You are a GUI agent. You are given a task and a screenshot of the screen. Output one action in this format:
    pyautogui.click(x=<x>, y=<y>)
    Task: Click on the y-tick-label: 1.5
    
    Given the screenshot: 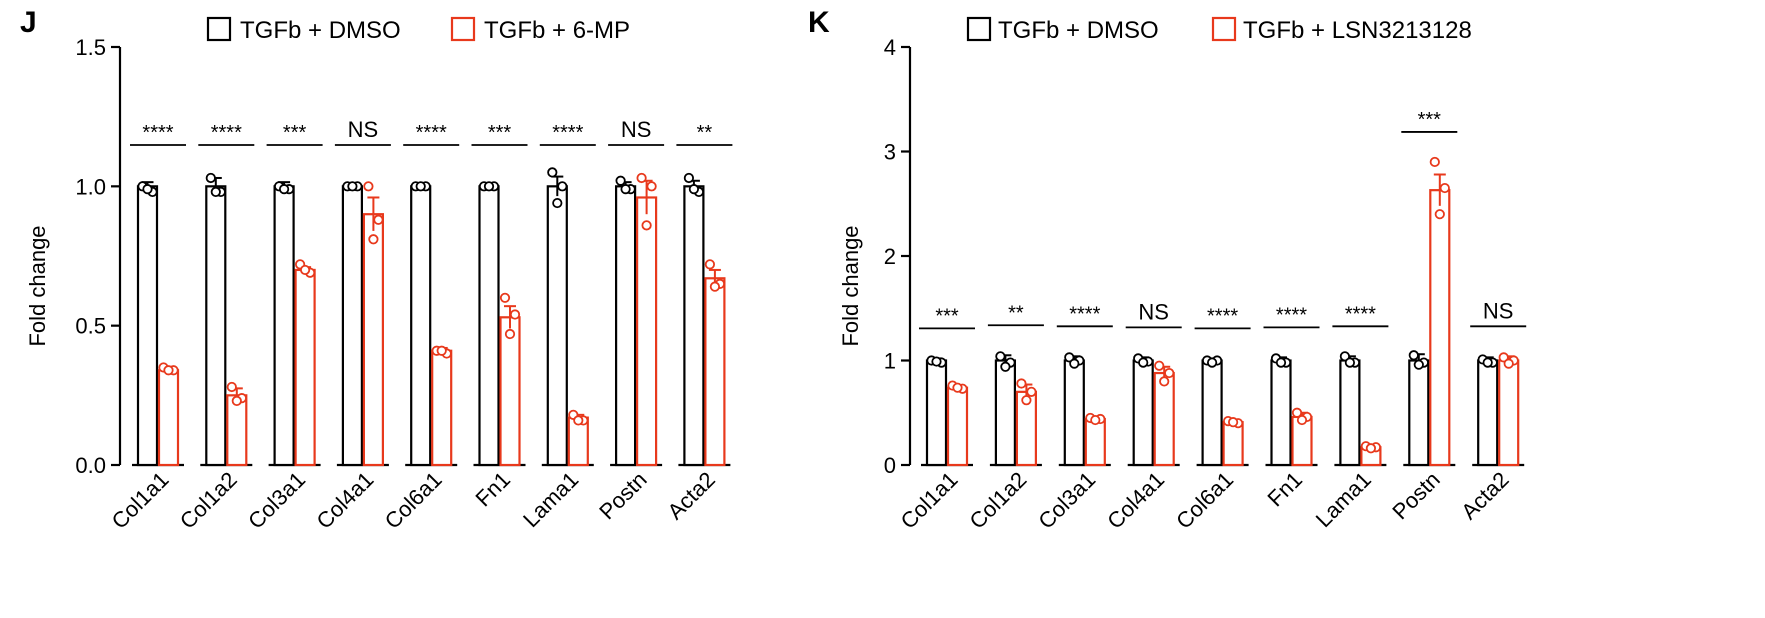 What is the action you would take?
    pyautogui.click(x=90, y=47)
    